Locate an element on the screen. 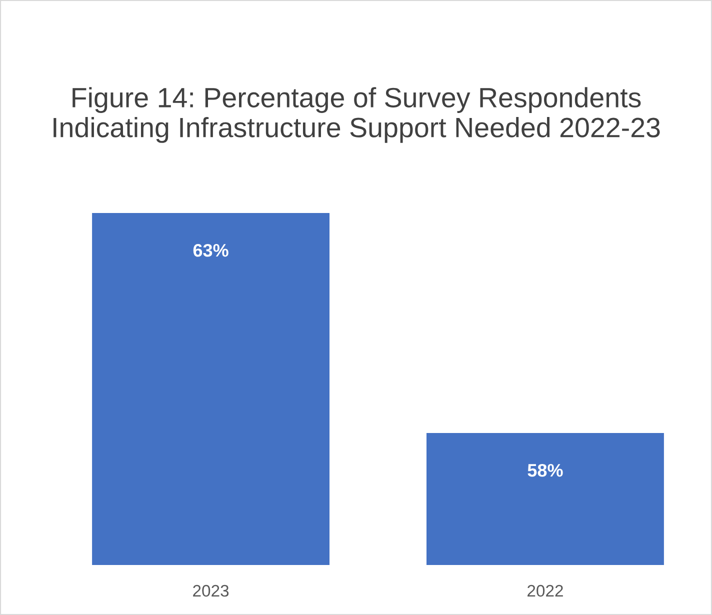 The height and width of the screenshot is (615, 712). chart-title: Figure 14: Percentage of Survey Respondents Indicating Infrastructure Support Needed 2022-23 is located at coordinates (357, 115).